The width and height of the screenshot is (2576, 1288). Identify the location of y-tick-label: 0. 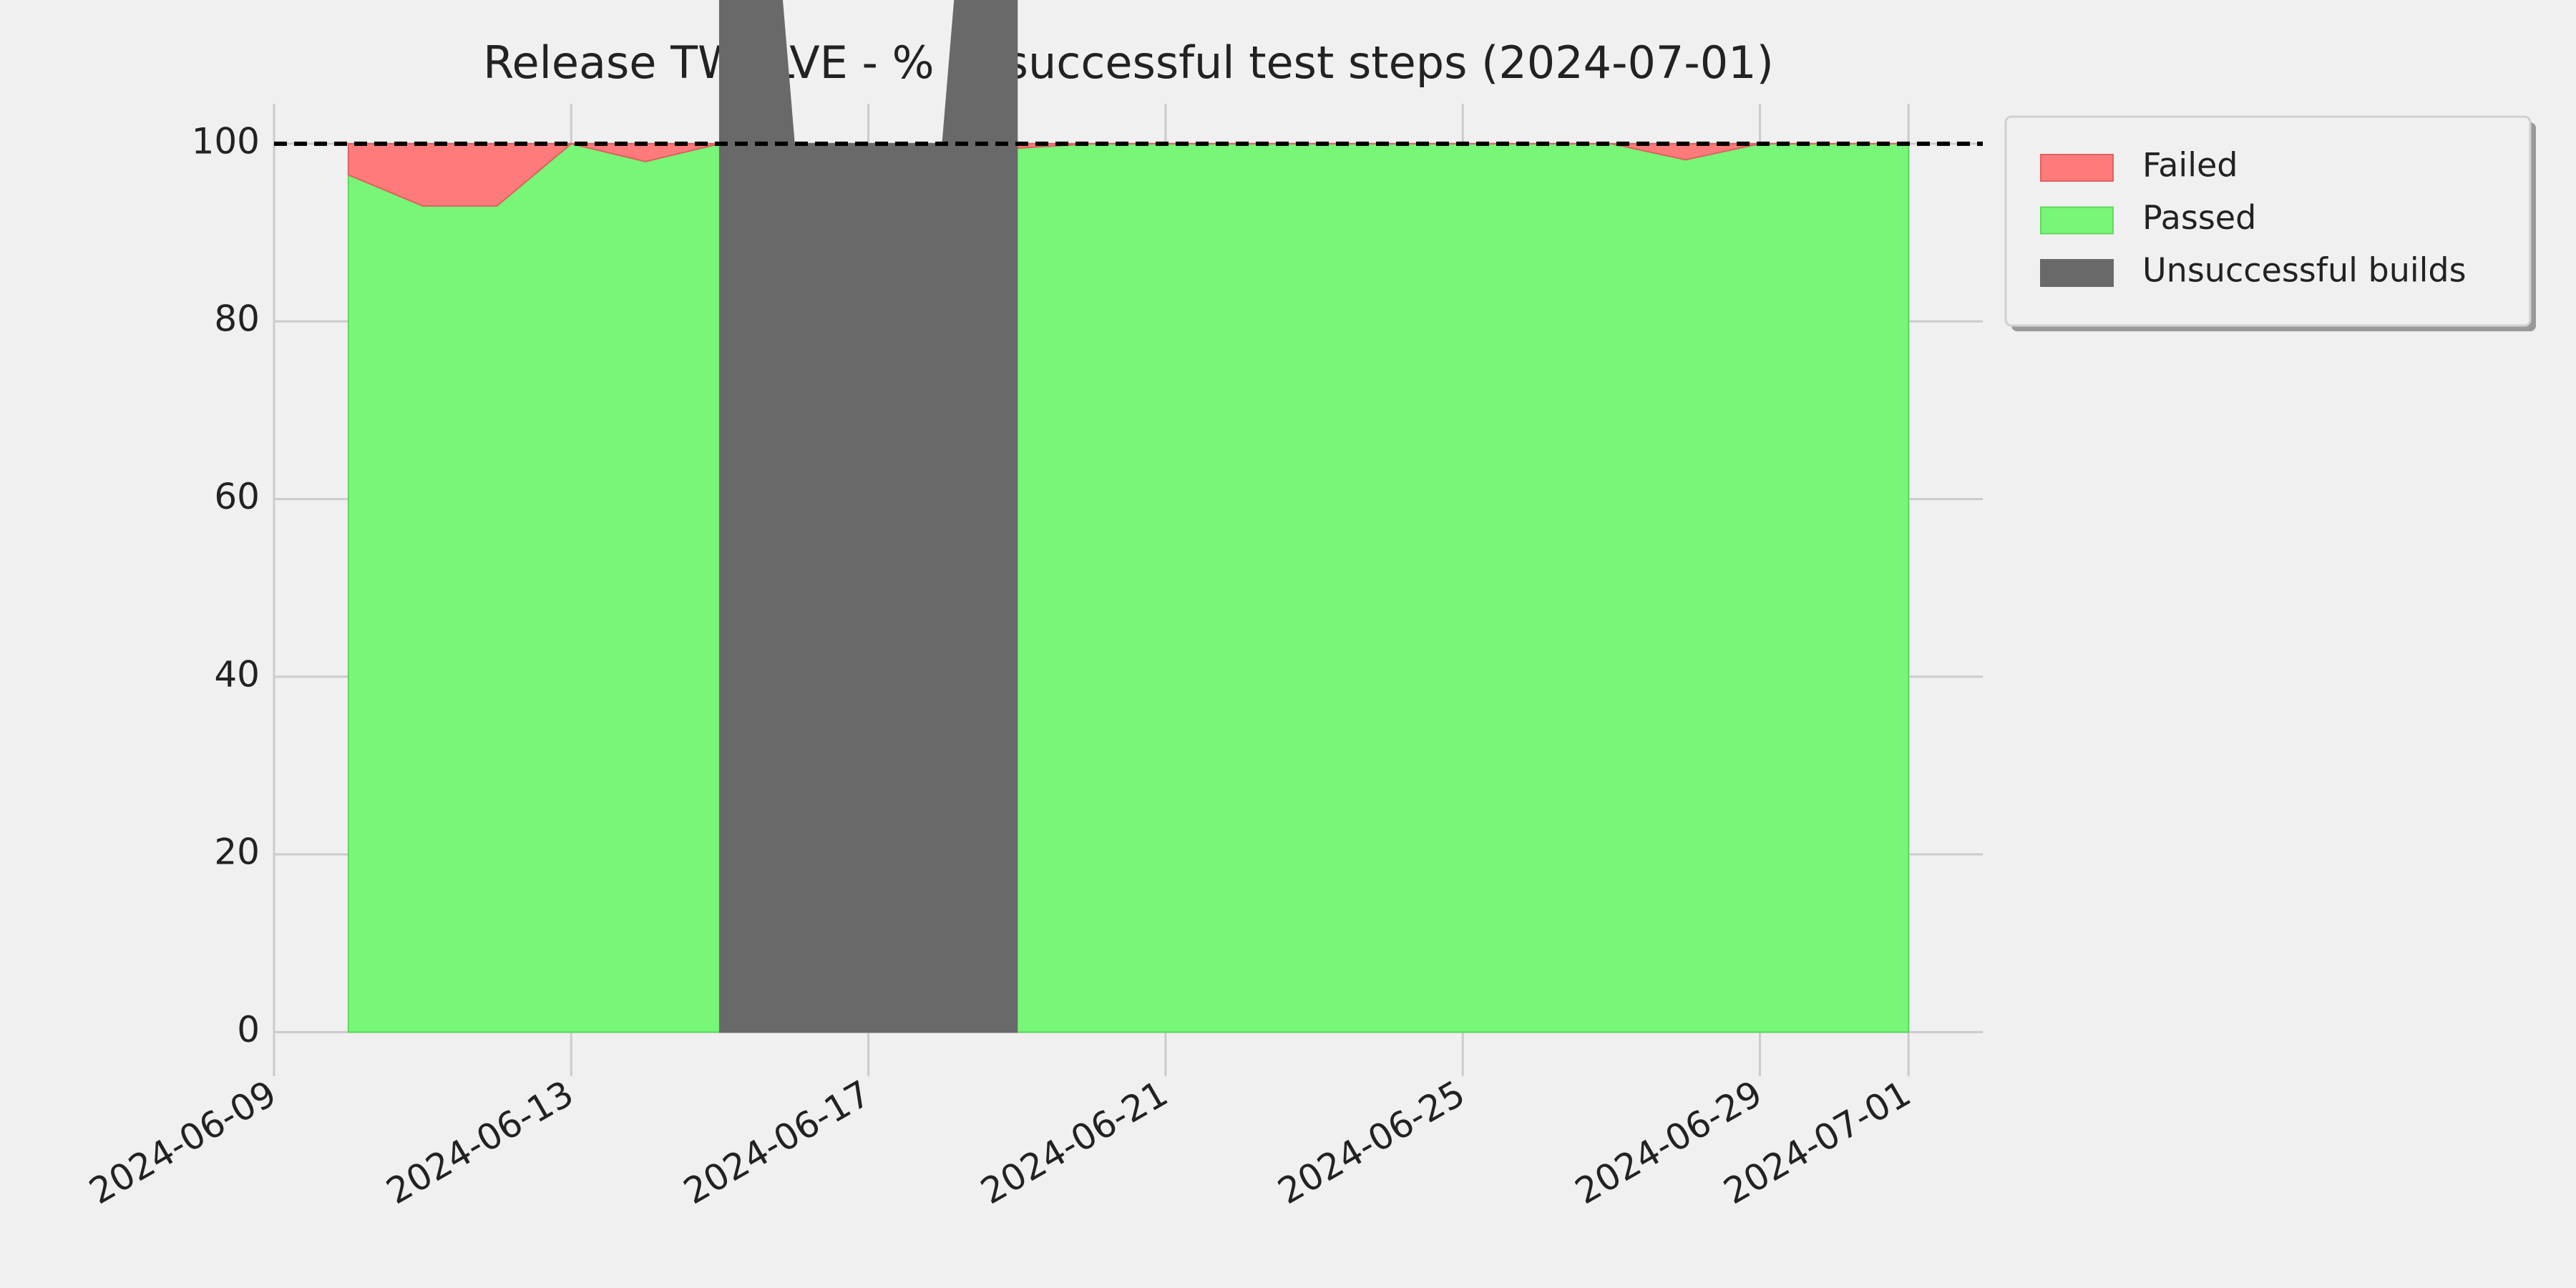
(248, 1029).